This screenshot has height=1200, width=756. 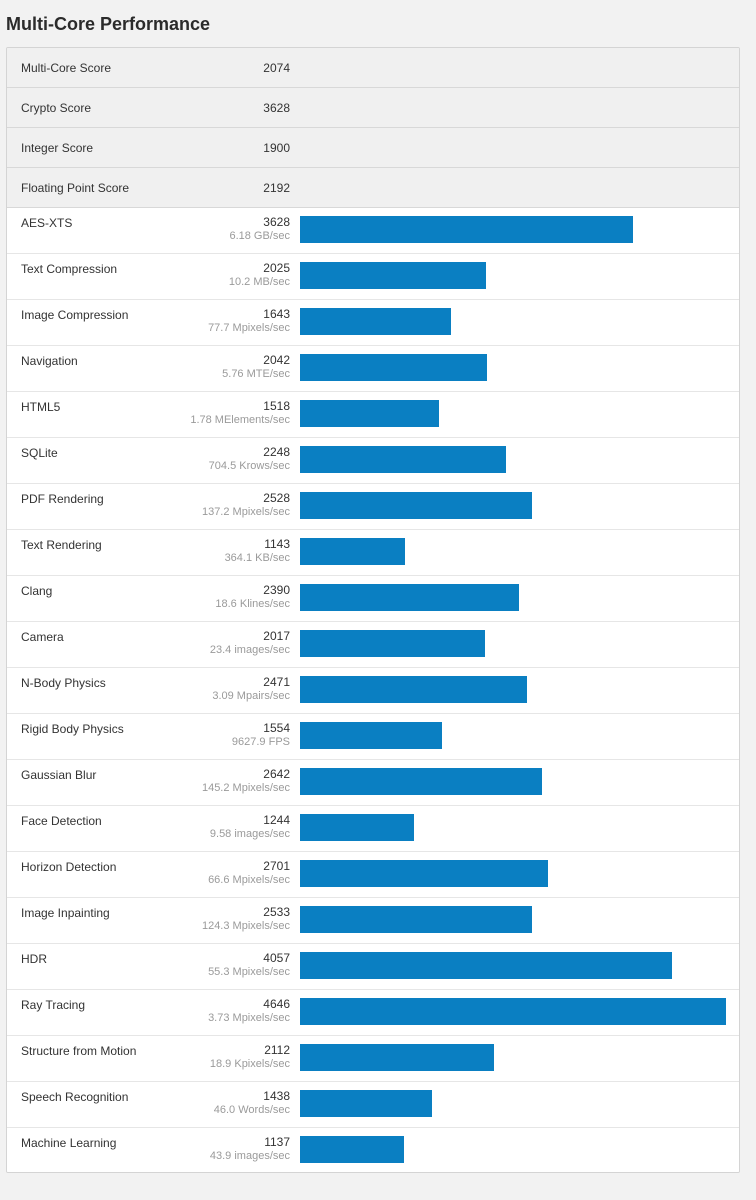 What do you see at coordinates (276, 68) in the screenshot?
I see `summary-score: 2074` at bounding box center [276, 68].